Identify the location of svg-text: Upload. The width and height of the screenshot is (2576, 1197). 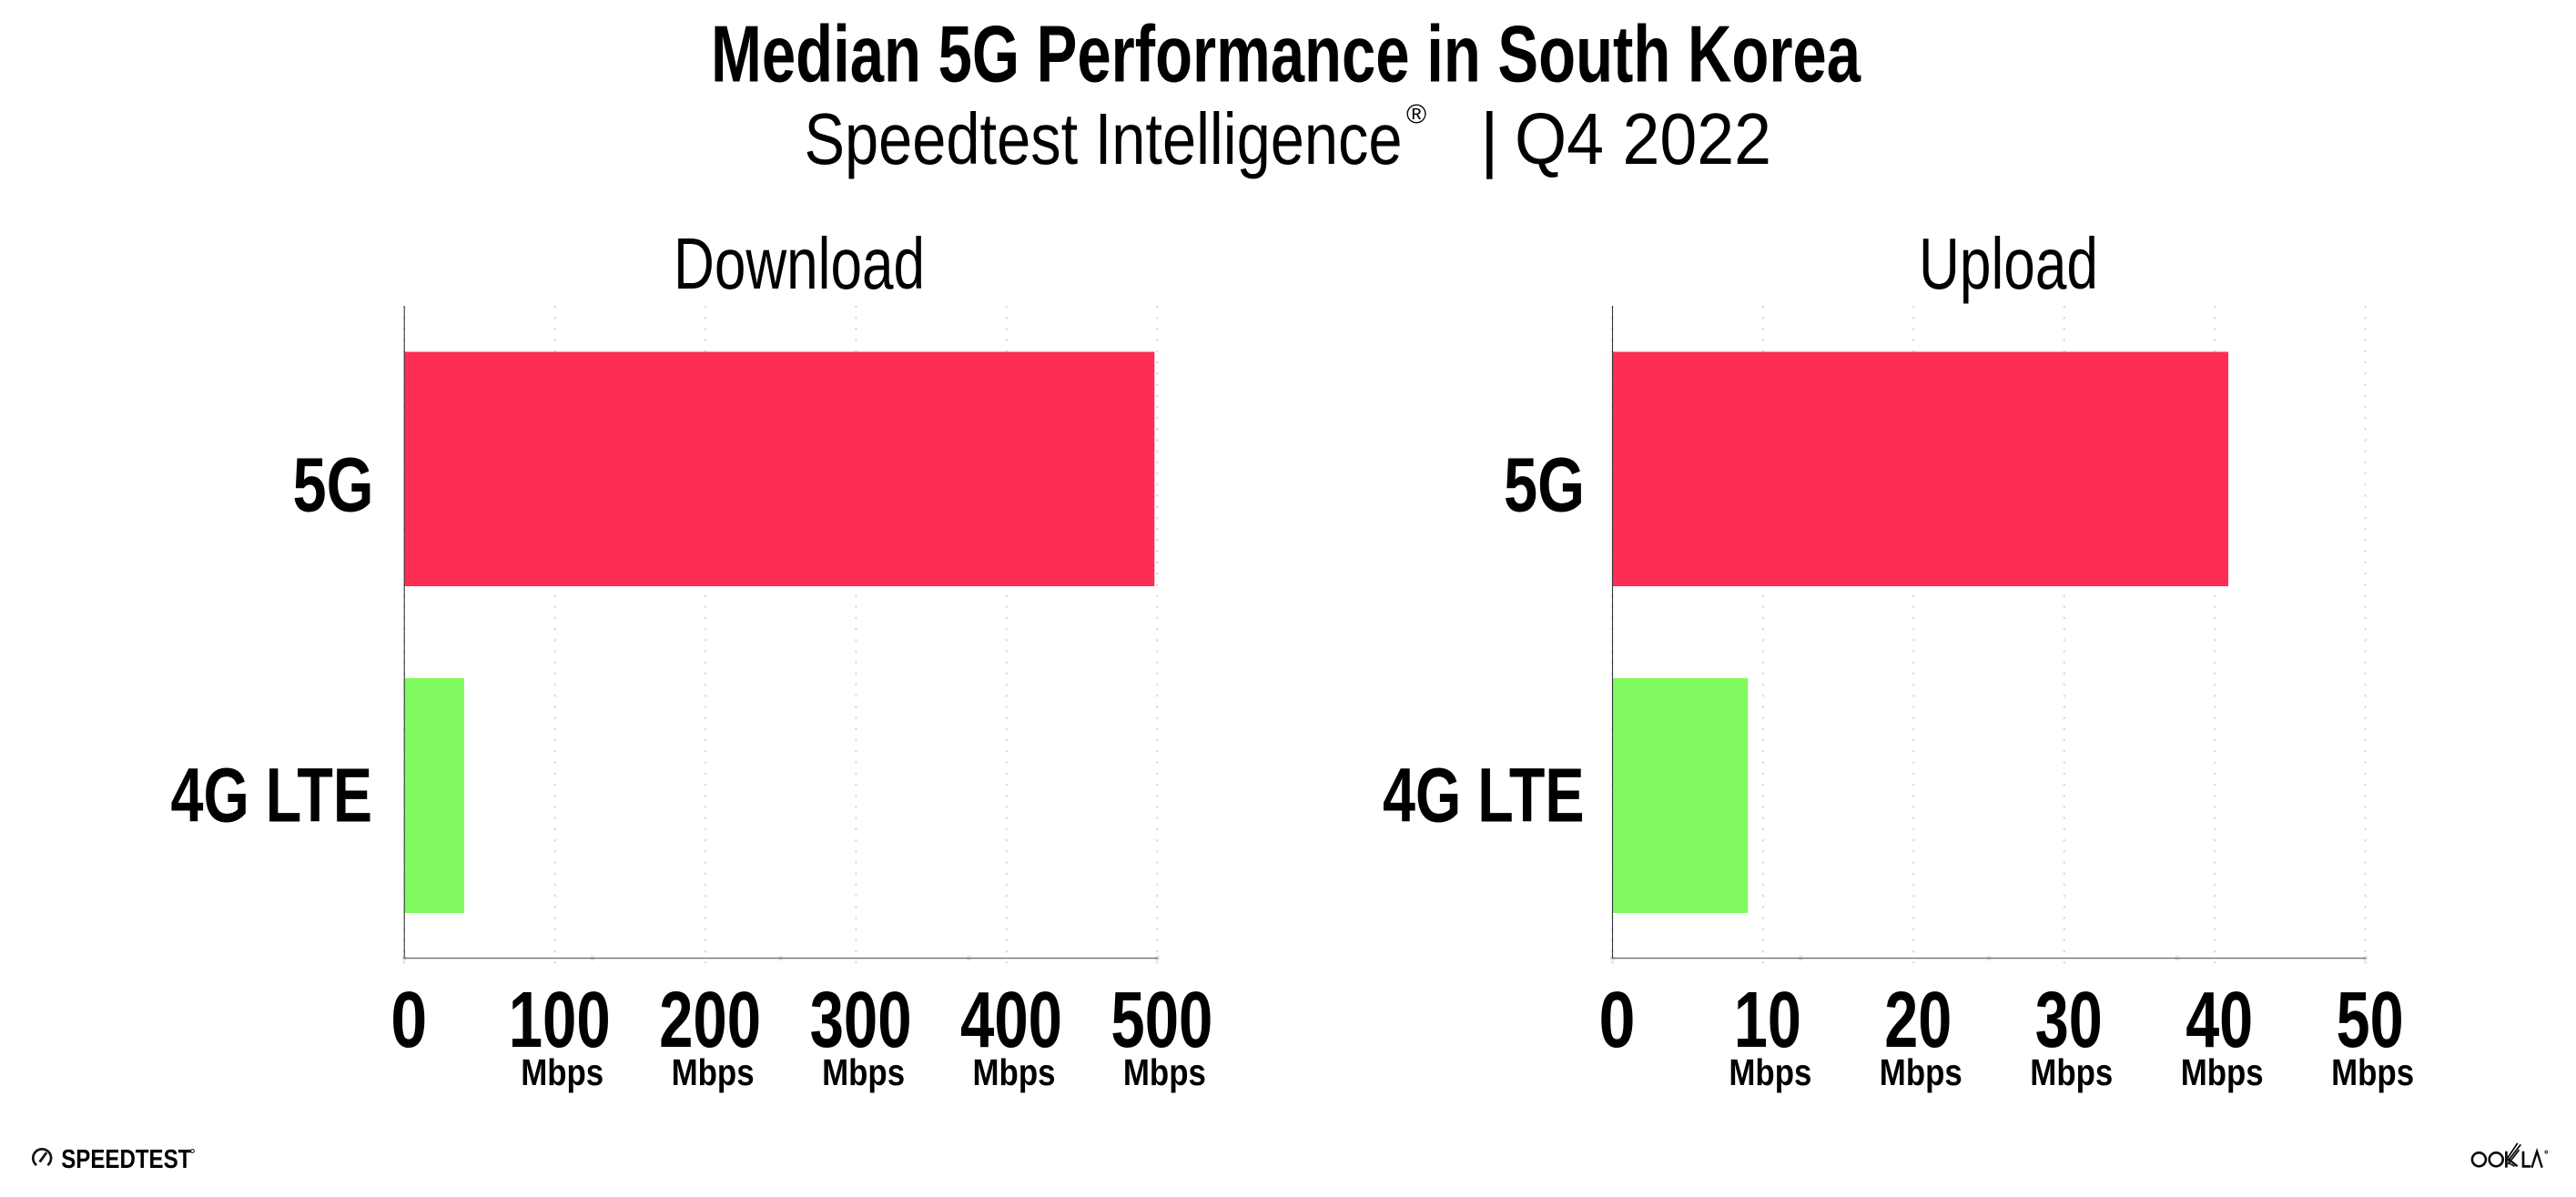
(2008, 263).